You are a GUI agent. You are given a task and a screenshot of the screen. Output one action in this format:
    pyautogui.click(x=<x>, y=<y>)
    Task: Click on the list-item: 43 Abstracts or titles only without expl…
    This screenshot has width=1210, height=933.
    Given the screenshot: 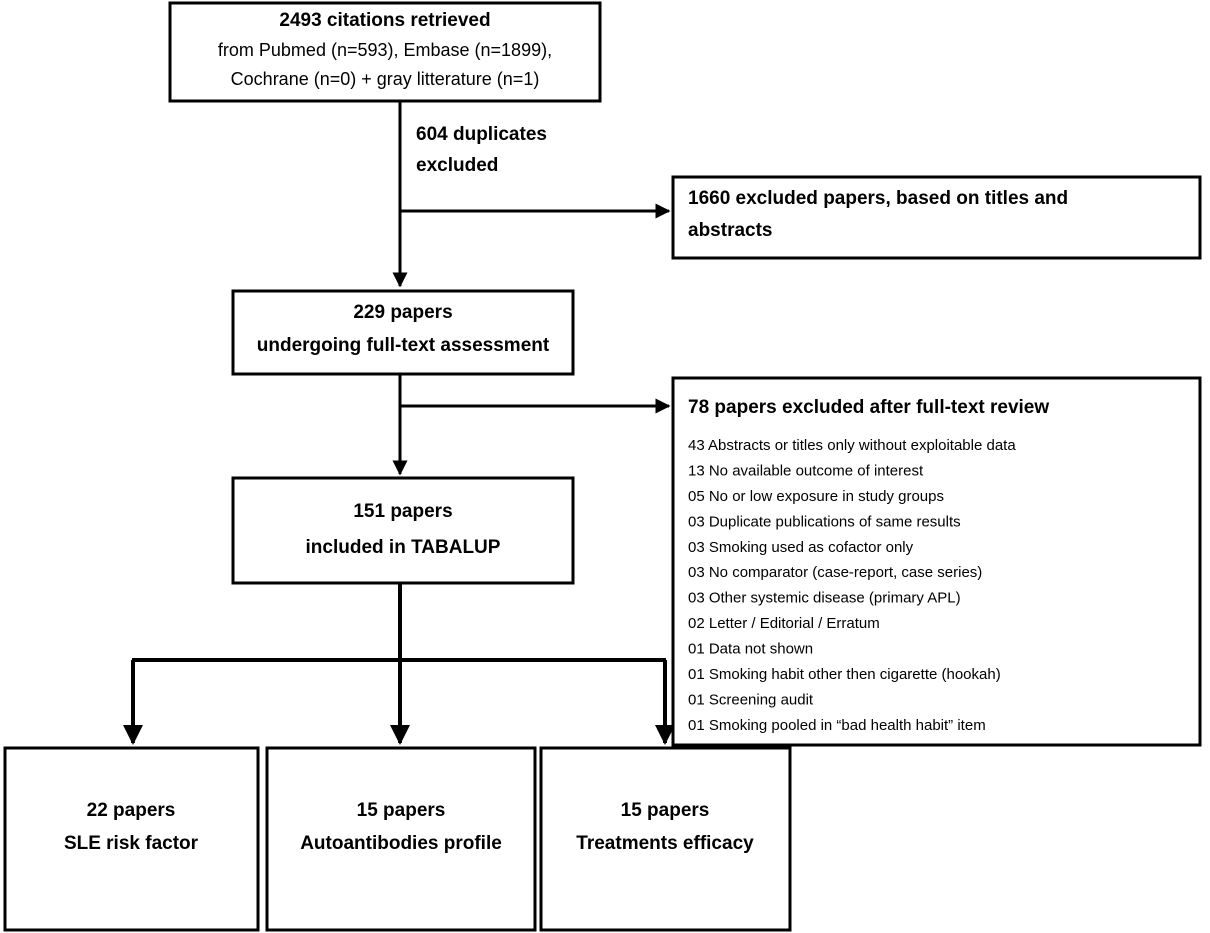 What is the action you would take?
    pyautogui.click(x=852, y=445)
    